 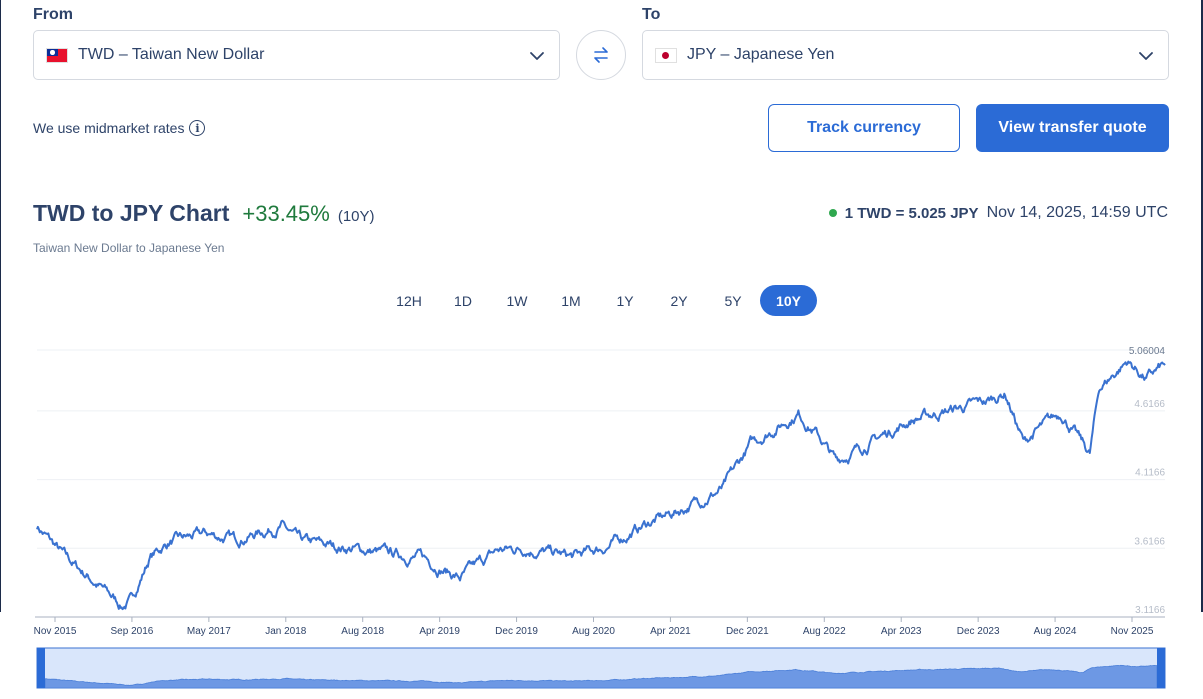 What do you see at coordinates (131, 213) in the screenshot?
I see `chart-title: TWD to JPY Chart` at bounding box center [131, 213].